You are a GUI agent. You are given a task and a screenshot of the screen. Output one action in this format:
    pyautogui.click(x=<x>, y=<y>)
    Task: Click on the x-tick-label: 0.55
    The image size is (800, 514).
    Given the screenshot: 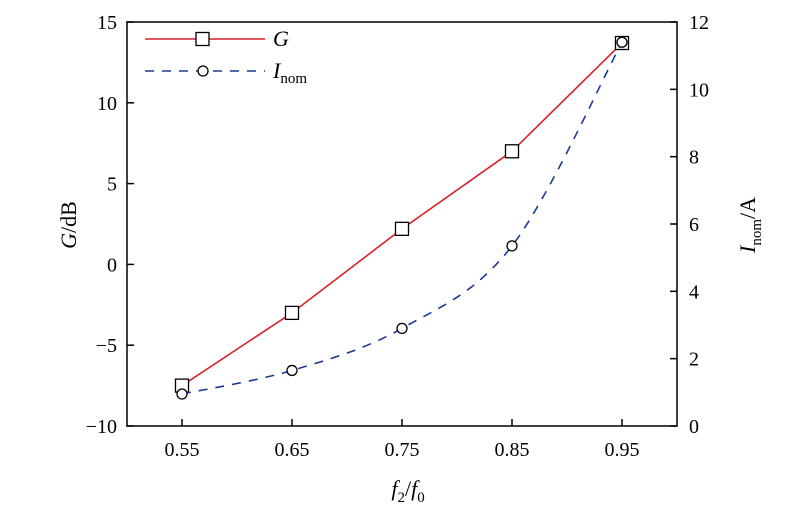 What is the action you would take?
    pyautogui.click(x=182, y=450)
    